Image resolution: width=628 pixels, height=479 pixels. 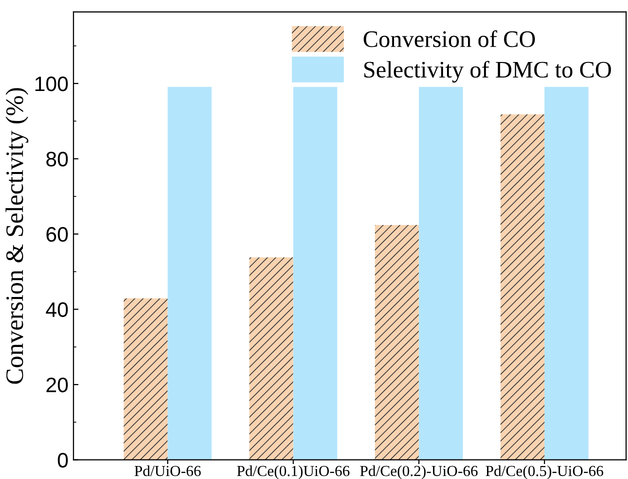 What do you see at coordinates (449, 39) in the screenshot?
I see `legend-label: Conversion of CO` at bounding box center [449, 39].